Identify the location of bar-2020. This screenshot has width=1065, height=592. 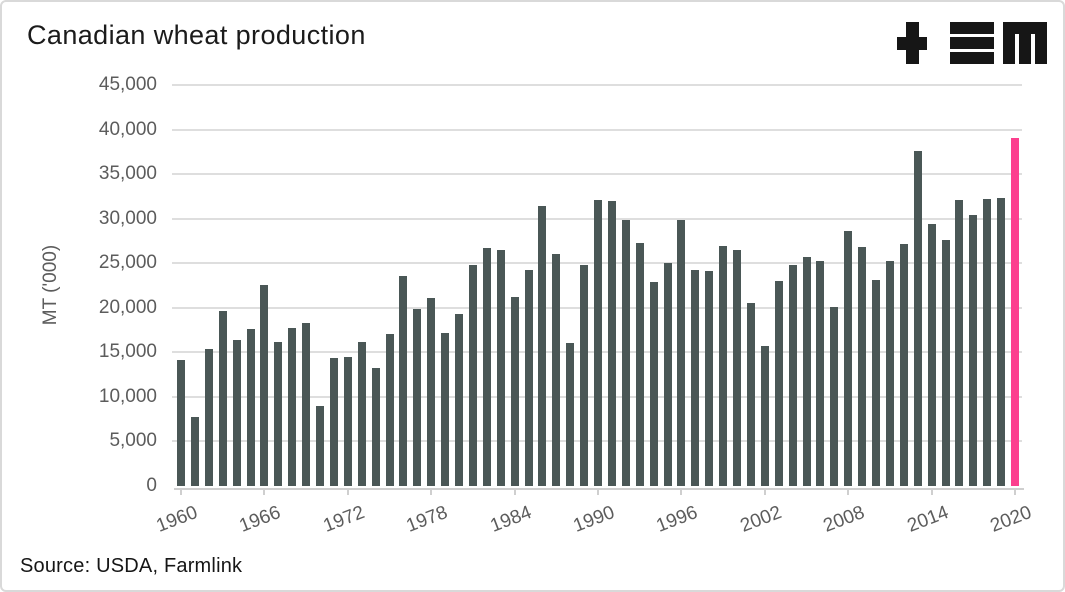
(1015, 312).